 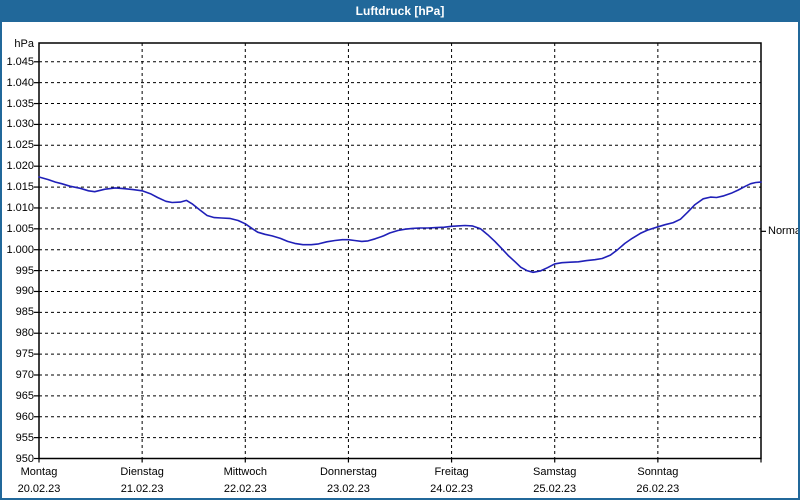 I want to click on y-tick-label: 965, so click(x=24, y=395).